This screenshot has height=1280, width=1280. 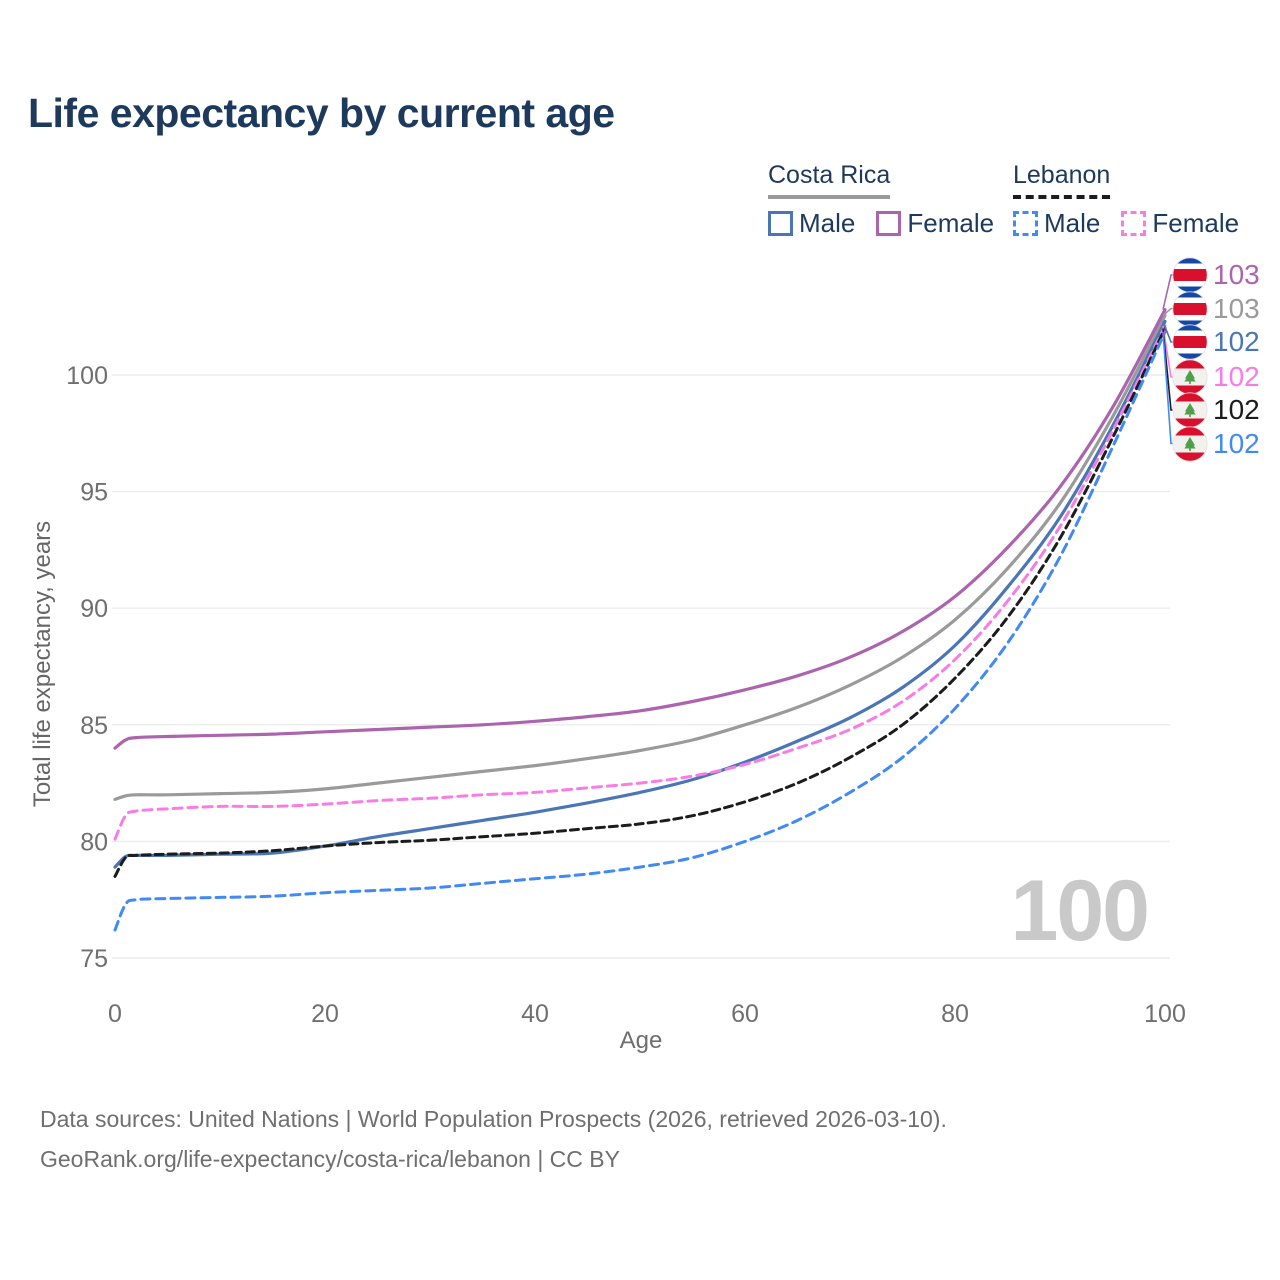 What do you see at coordinates (94, 609) in the screenshot?
I see `y-tick-label: 90` at bounding box center [94, 609].